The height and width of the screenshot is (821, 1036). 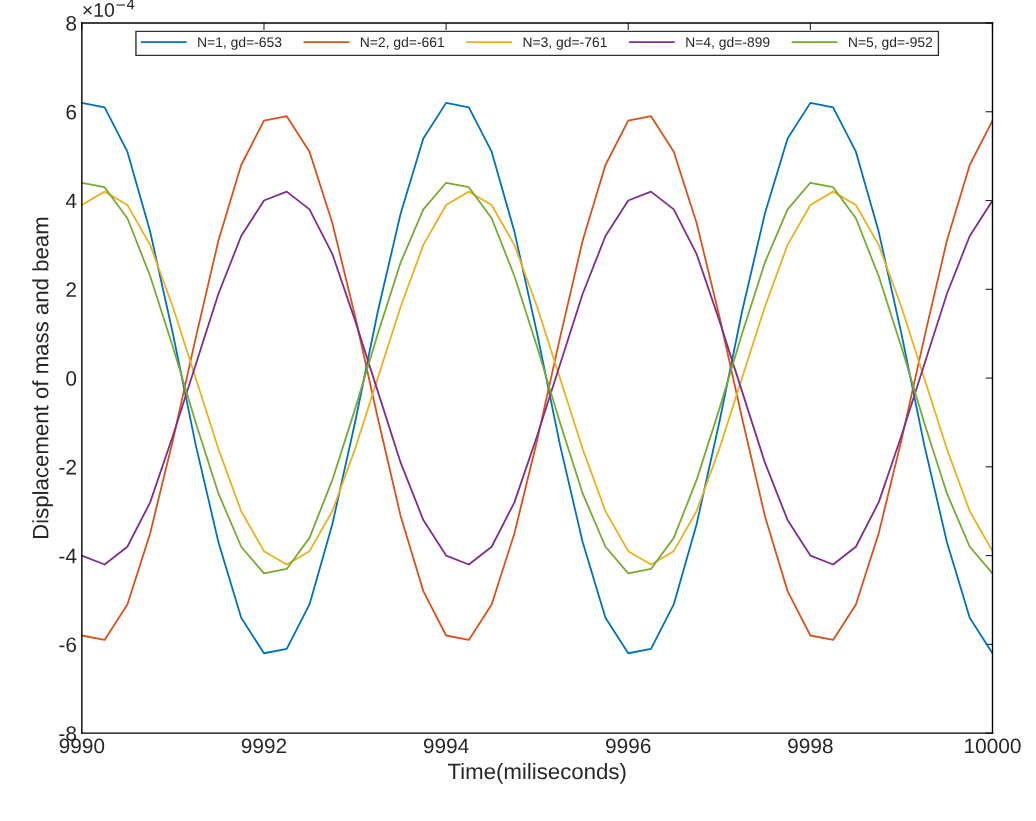 I want to click on x-axis-title: Time(miliseconds), so click(x=536, y=773).